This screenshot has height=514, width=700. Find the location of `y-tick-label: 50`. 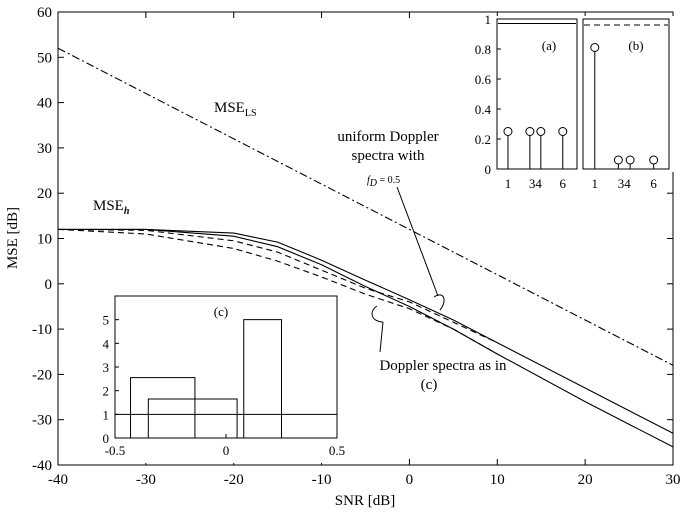

y-tick-label: 50 is located at coordinates (44, 58).